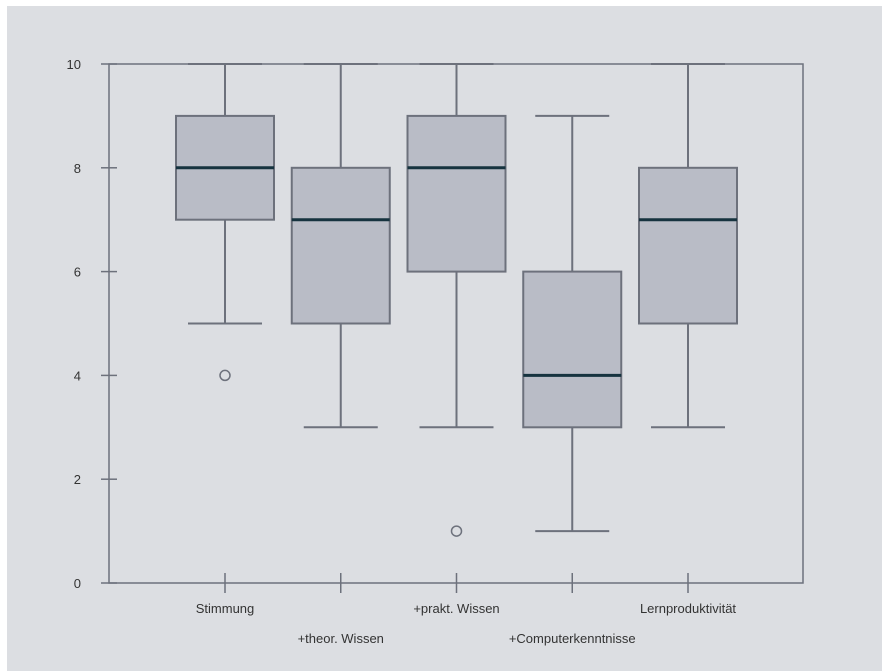 This screenshot has width=882, height=671. I want to click on y-tick-label: 0, so click(77, 583).